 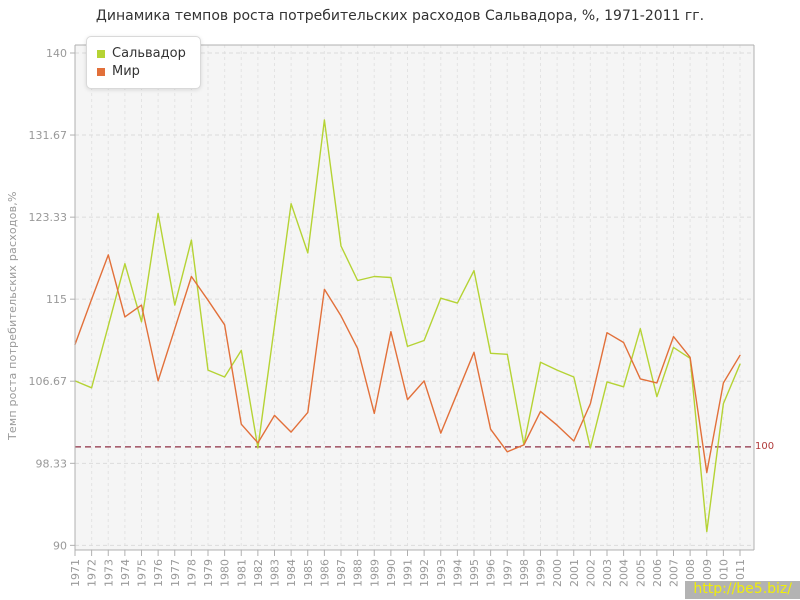 What do you see at coordinates (308, 573) in the screenshot?
I see `x-tick-label: 1985` at bounding box center [308, 573].